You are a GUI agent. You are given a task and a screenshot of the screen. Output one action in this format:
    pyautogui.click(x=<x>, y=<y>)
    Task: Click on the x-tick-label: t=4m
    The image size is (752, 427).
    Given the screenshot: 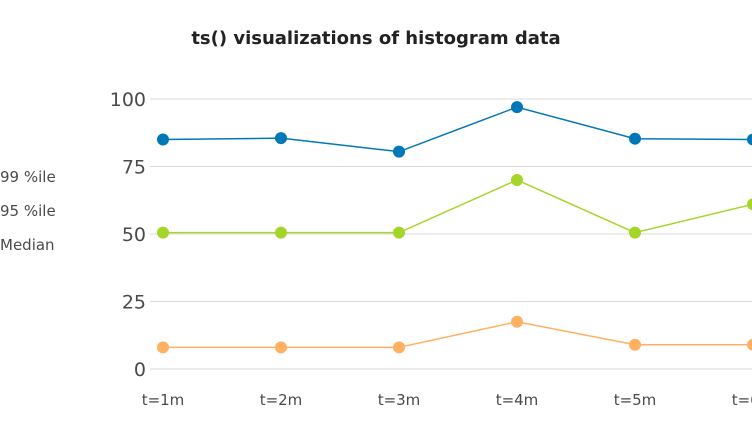 What is the action you would take?
    pyautogui.click(x=517, y=400)
    